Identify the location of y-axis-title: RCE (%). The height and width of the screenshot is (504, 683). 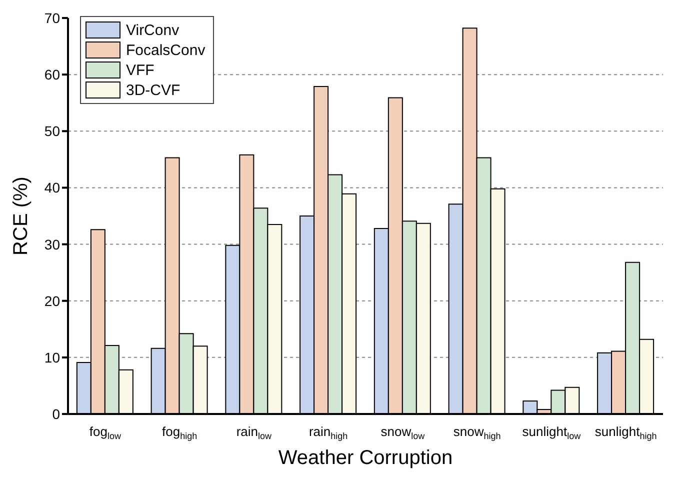
(21, 216).